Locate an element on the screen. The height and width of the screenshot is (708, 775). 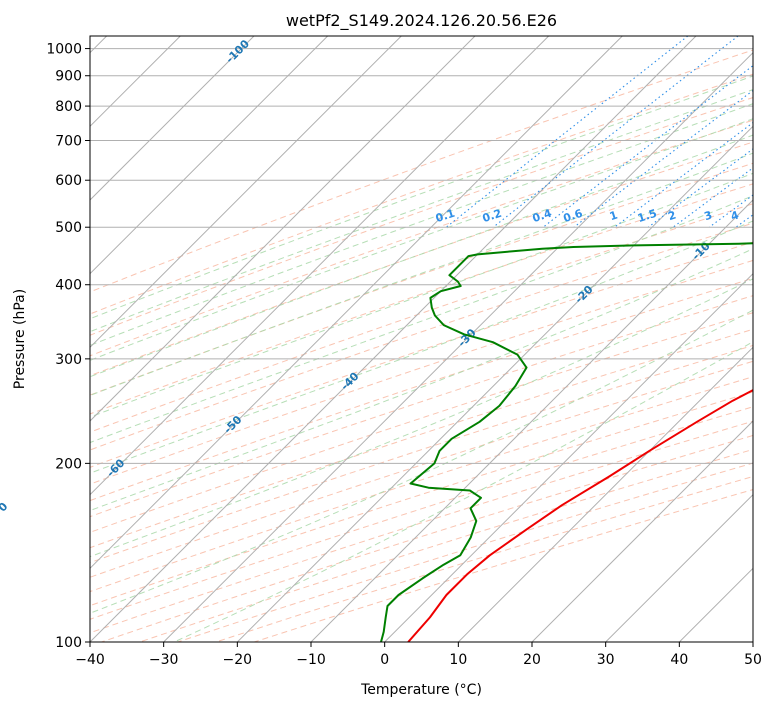
mixing-ratio-labels: 0.1 0.2 0.4 0.6 1 1.5 2 3 4 is located at coordinates (587, 216).